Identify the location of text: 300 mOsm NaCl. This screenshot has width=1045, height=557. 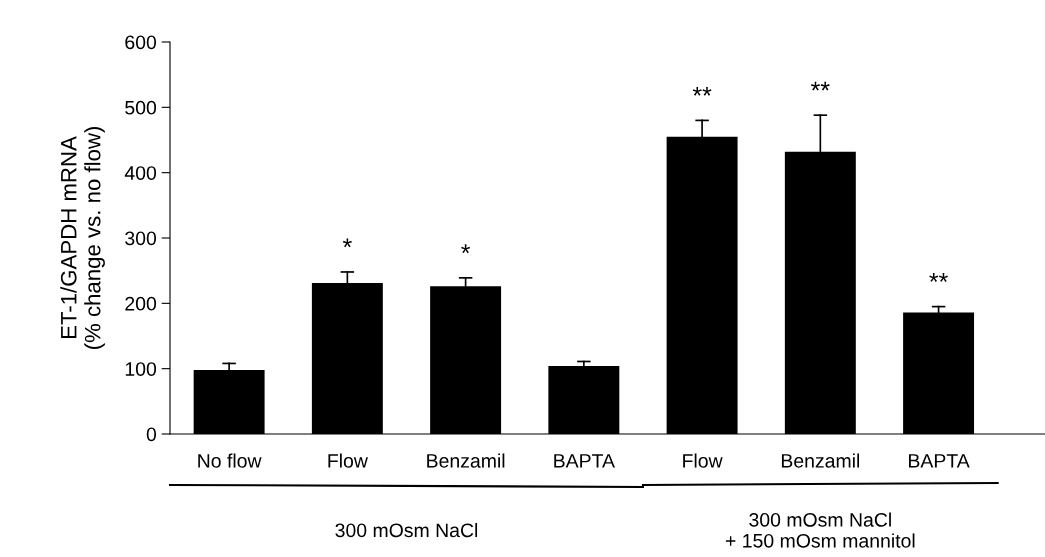
(406, 530).